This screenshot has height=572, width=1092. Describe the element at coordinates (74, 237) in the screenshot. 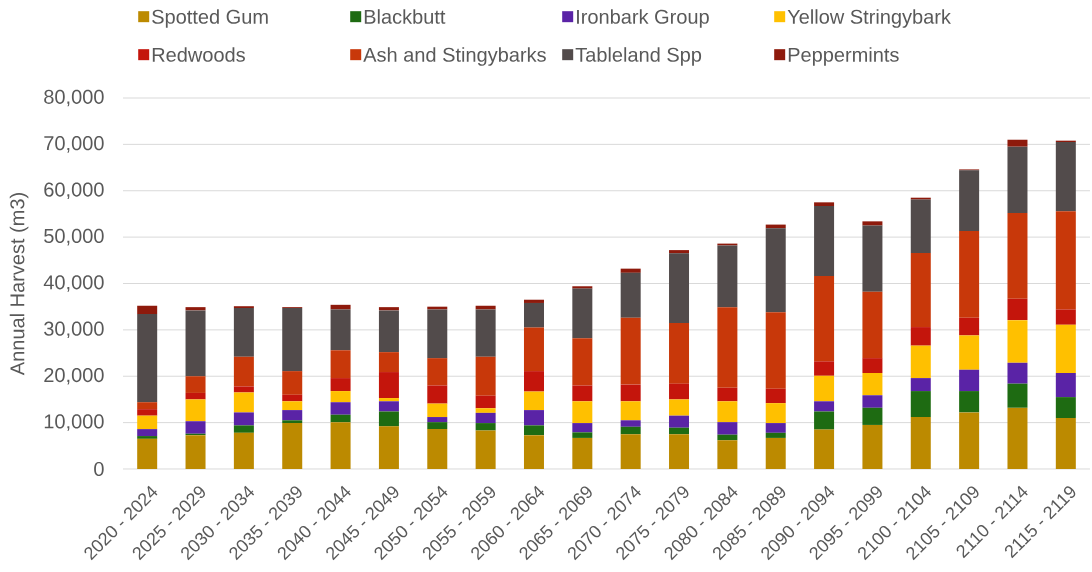

I see `y-tick-label: 50,000` at that location.